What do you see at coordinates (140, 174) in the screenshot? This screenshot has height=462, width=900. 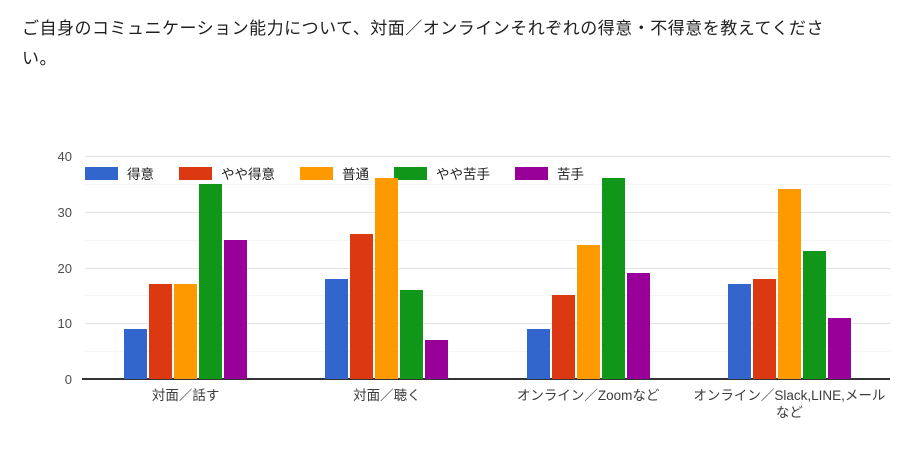 I see `legend-label: 得意` at bounding box center [140, 174].